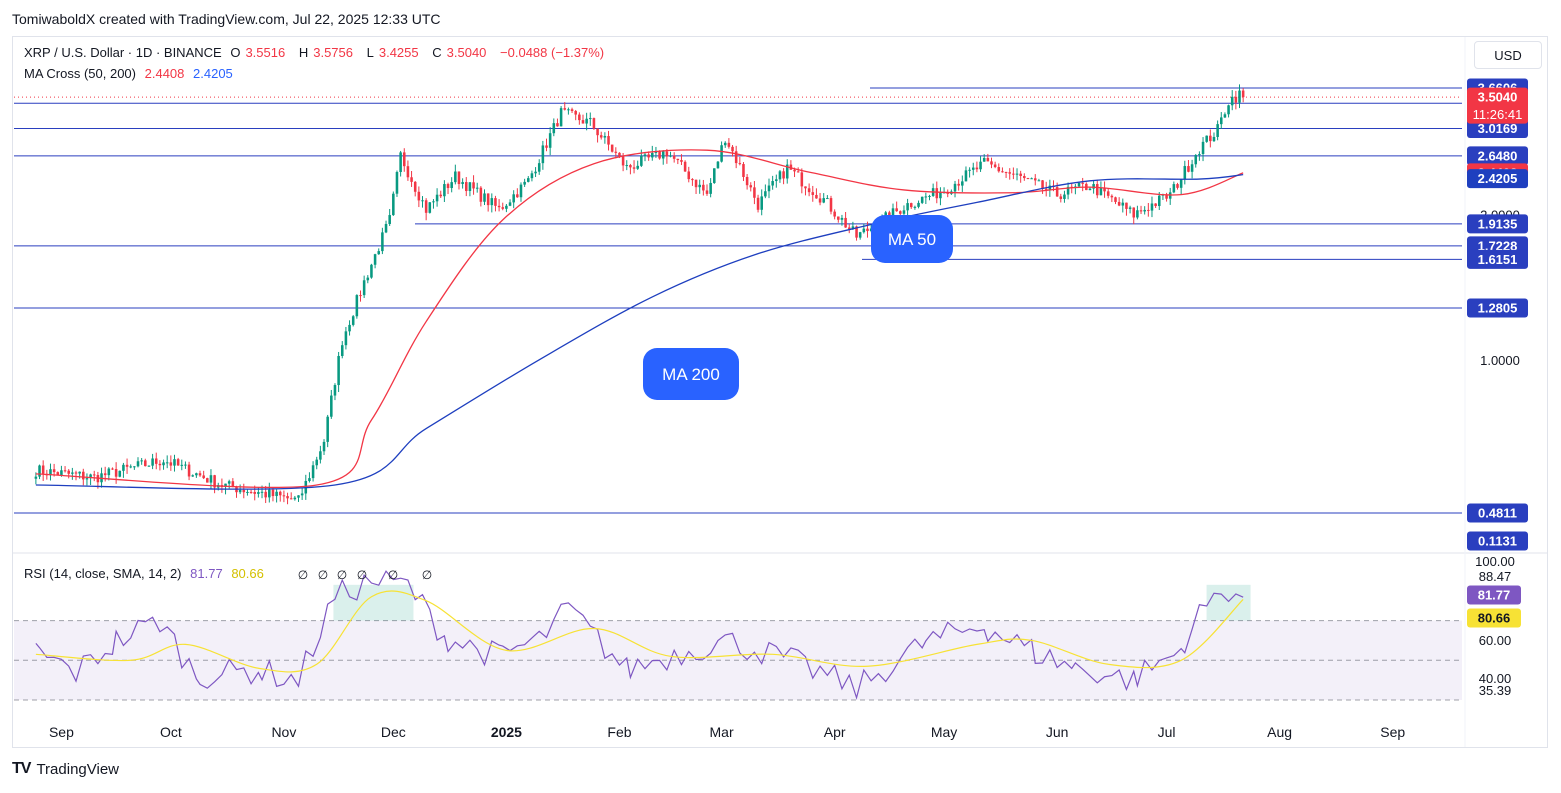 The image size is (1561, 793). I want to click on ma50-callout: MA 50, so click(912, 239).